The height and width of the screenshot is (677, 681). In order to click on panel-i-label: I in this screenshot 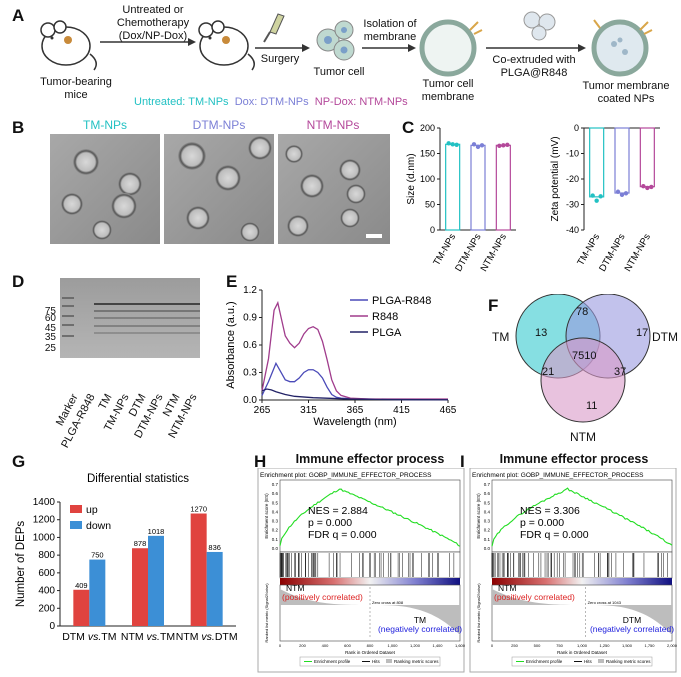, I will do `click(462, 461)`.